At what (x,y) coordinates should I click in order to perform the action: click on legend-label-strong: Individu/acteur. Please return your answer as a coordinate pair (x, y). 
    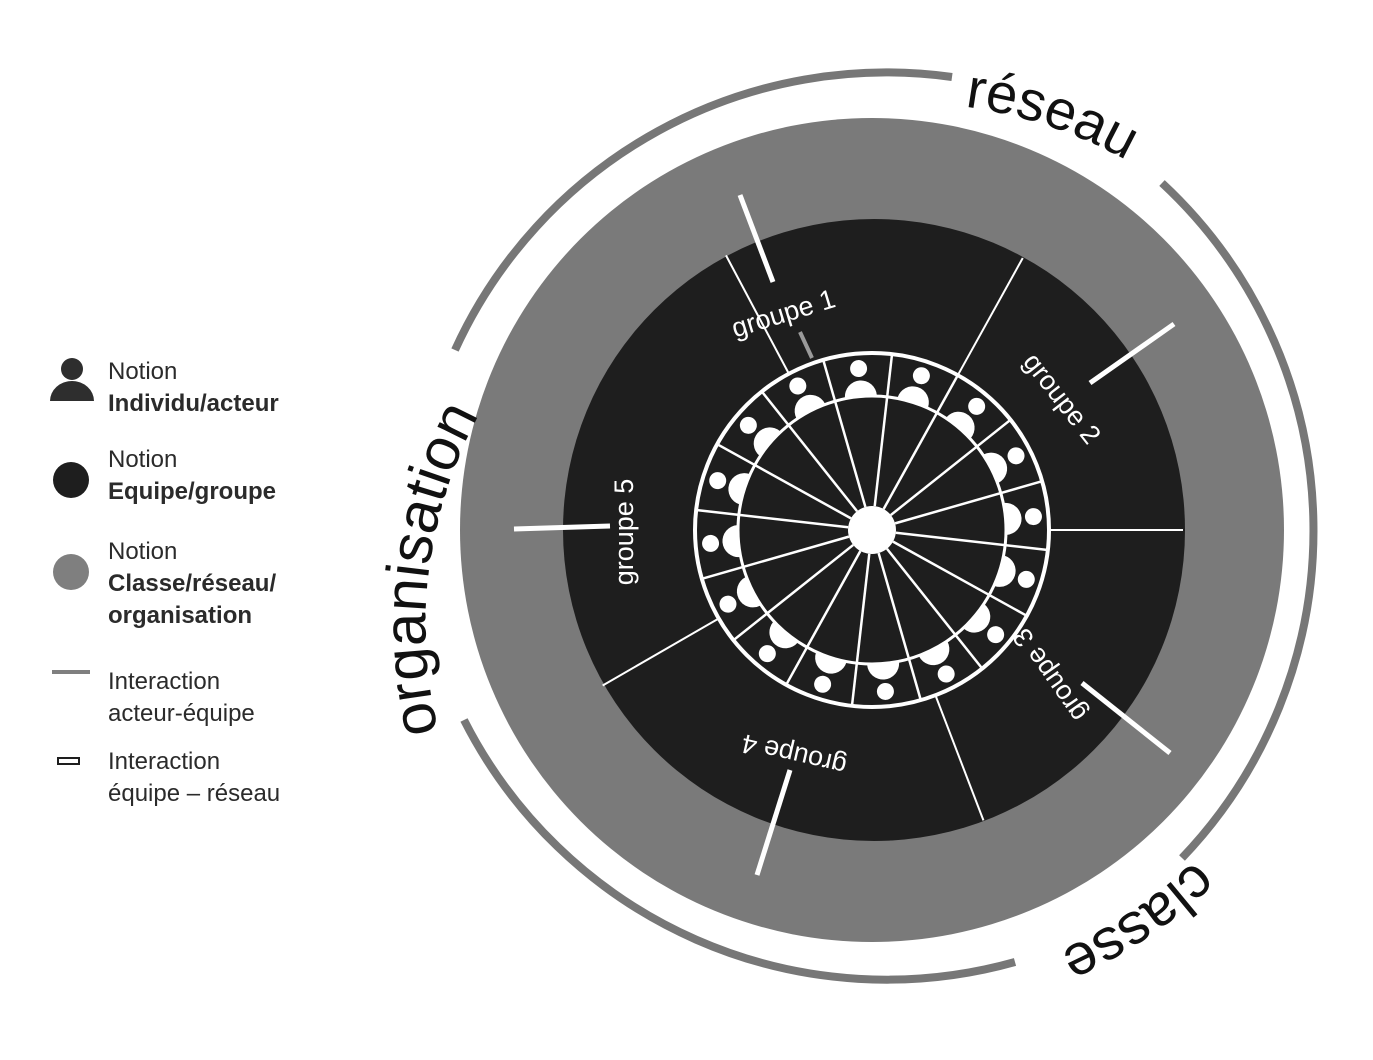
    Looking at the image, I should click on (193, 403).